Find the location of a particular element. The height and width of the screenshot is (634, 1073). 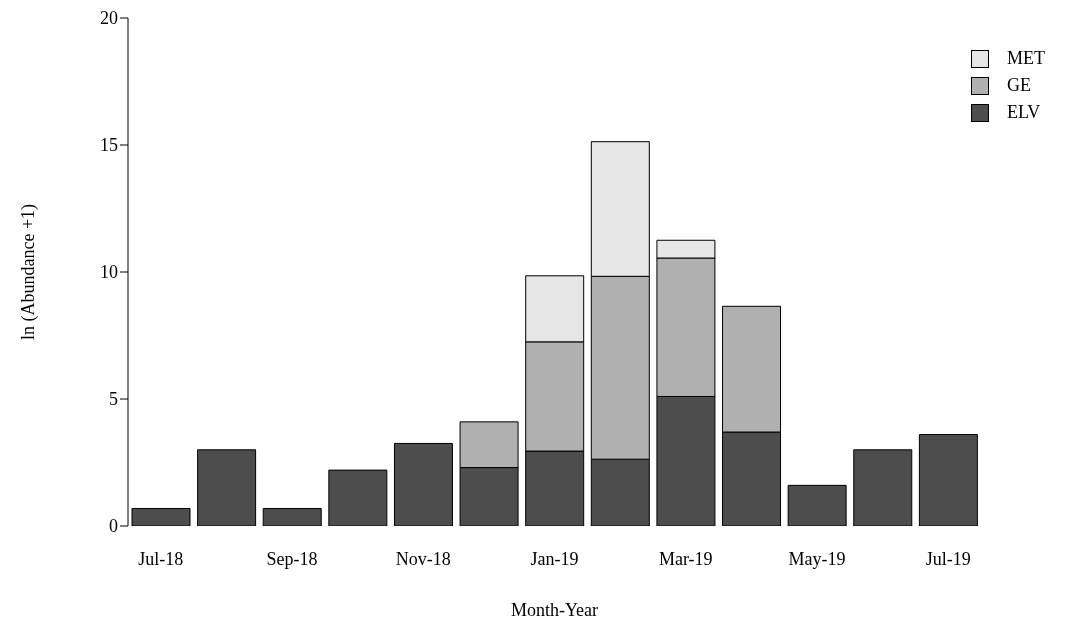

y-tick-label: 20 is located at coordinates (109, 18).